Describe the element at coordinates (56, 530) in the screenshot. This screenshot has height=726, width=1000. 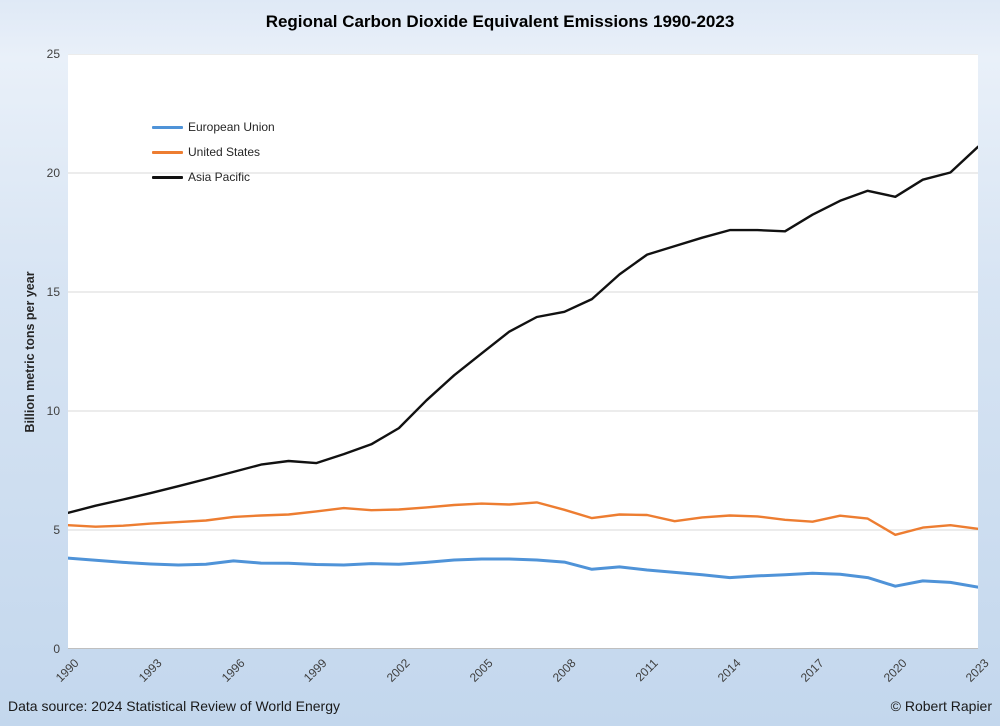
I see `y-tick-label: 5` at that location.